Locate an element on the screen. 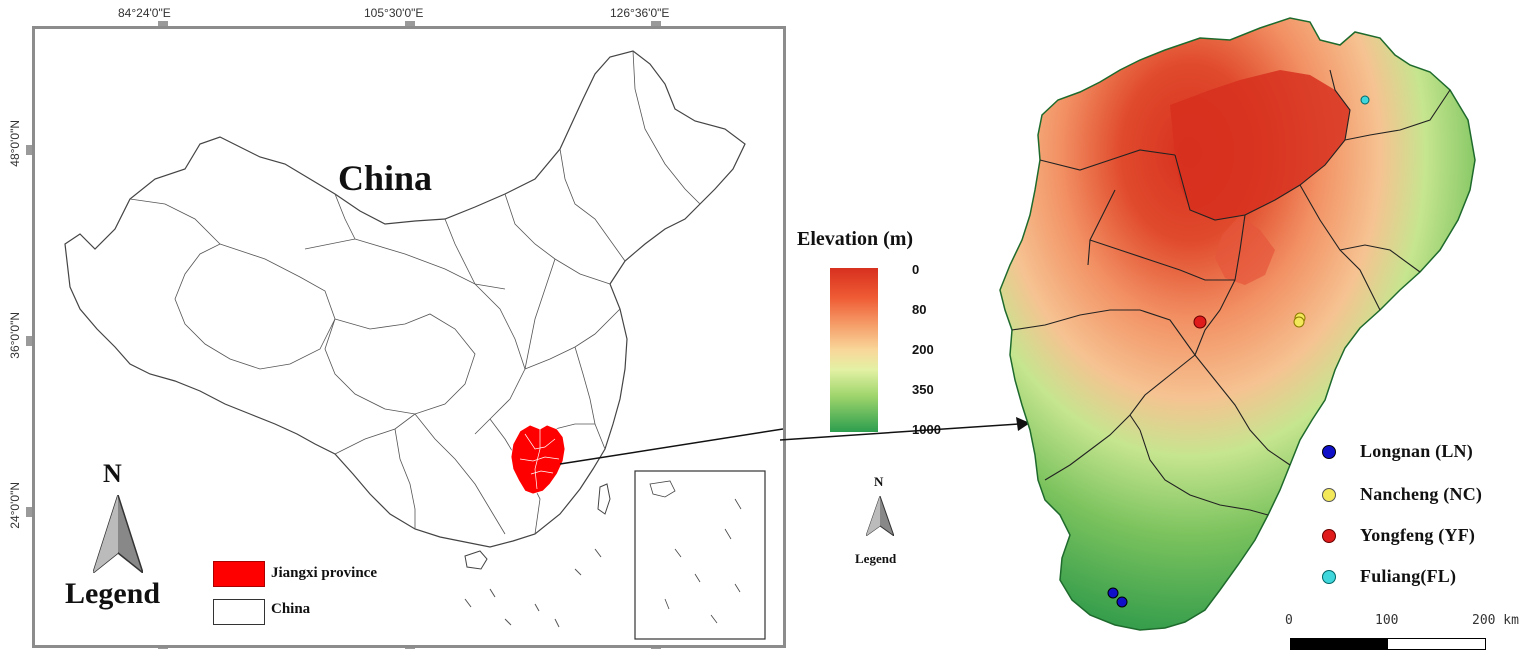 This screenshot has height=663, width=1535. legend-dot-yongfeng is located at coordinates (1329, 536).